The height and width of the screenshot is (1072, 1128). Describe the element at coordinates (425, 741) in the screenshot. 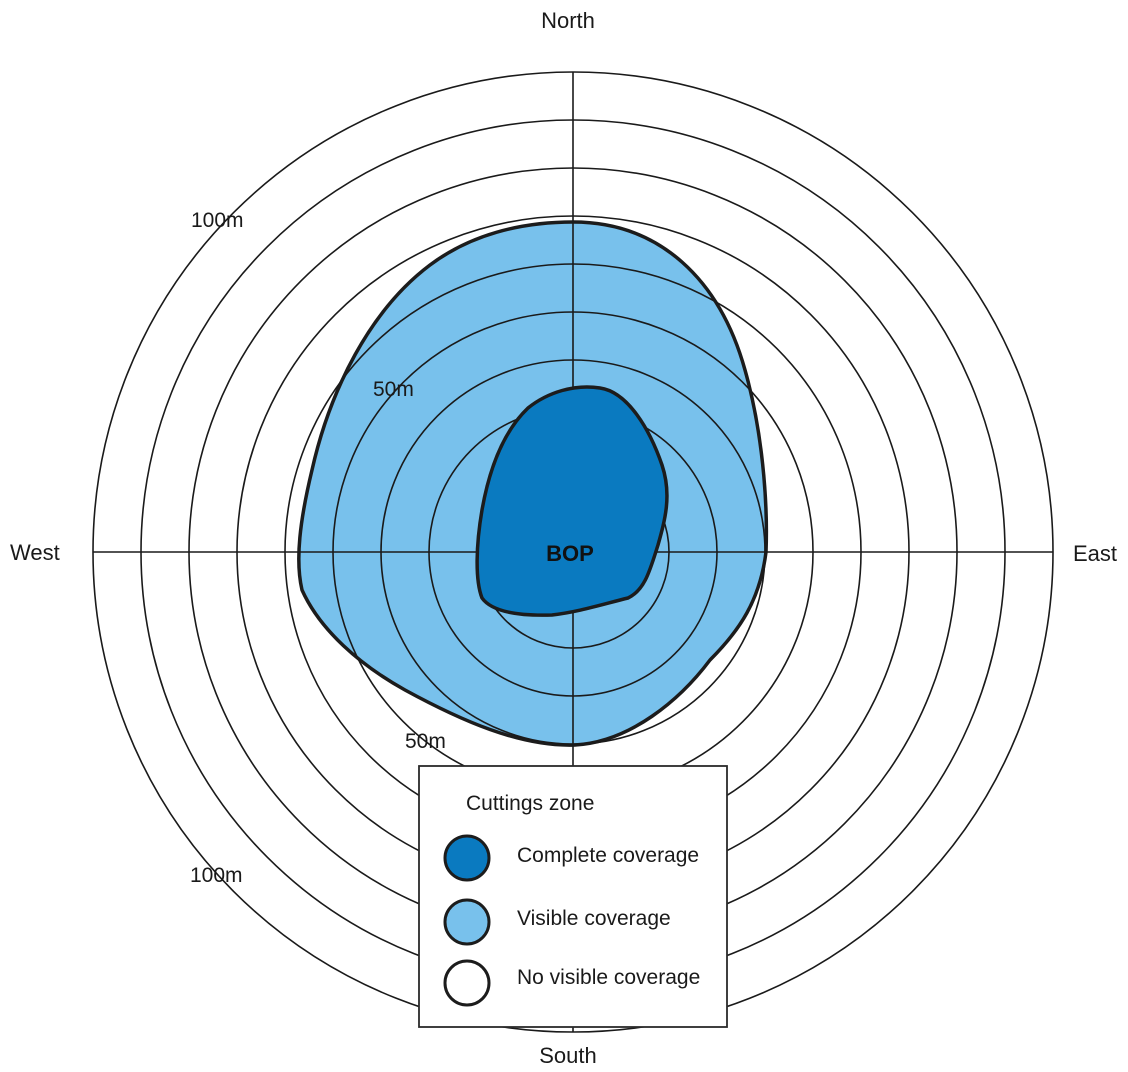

I see `ring-label-50m-lower: 50m` at that location.